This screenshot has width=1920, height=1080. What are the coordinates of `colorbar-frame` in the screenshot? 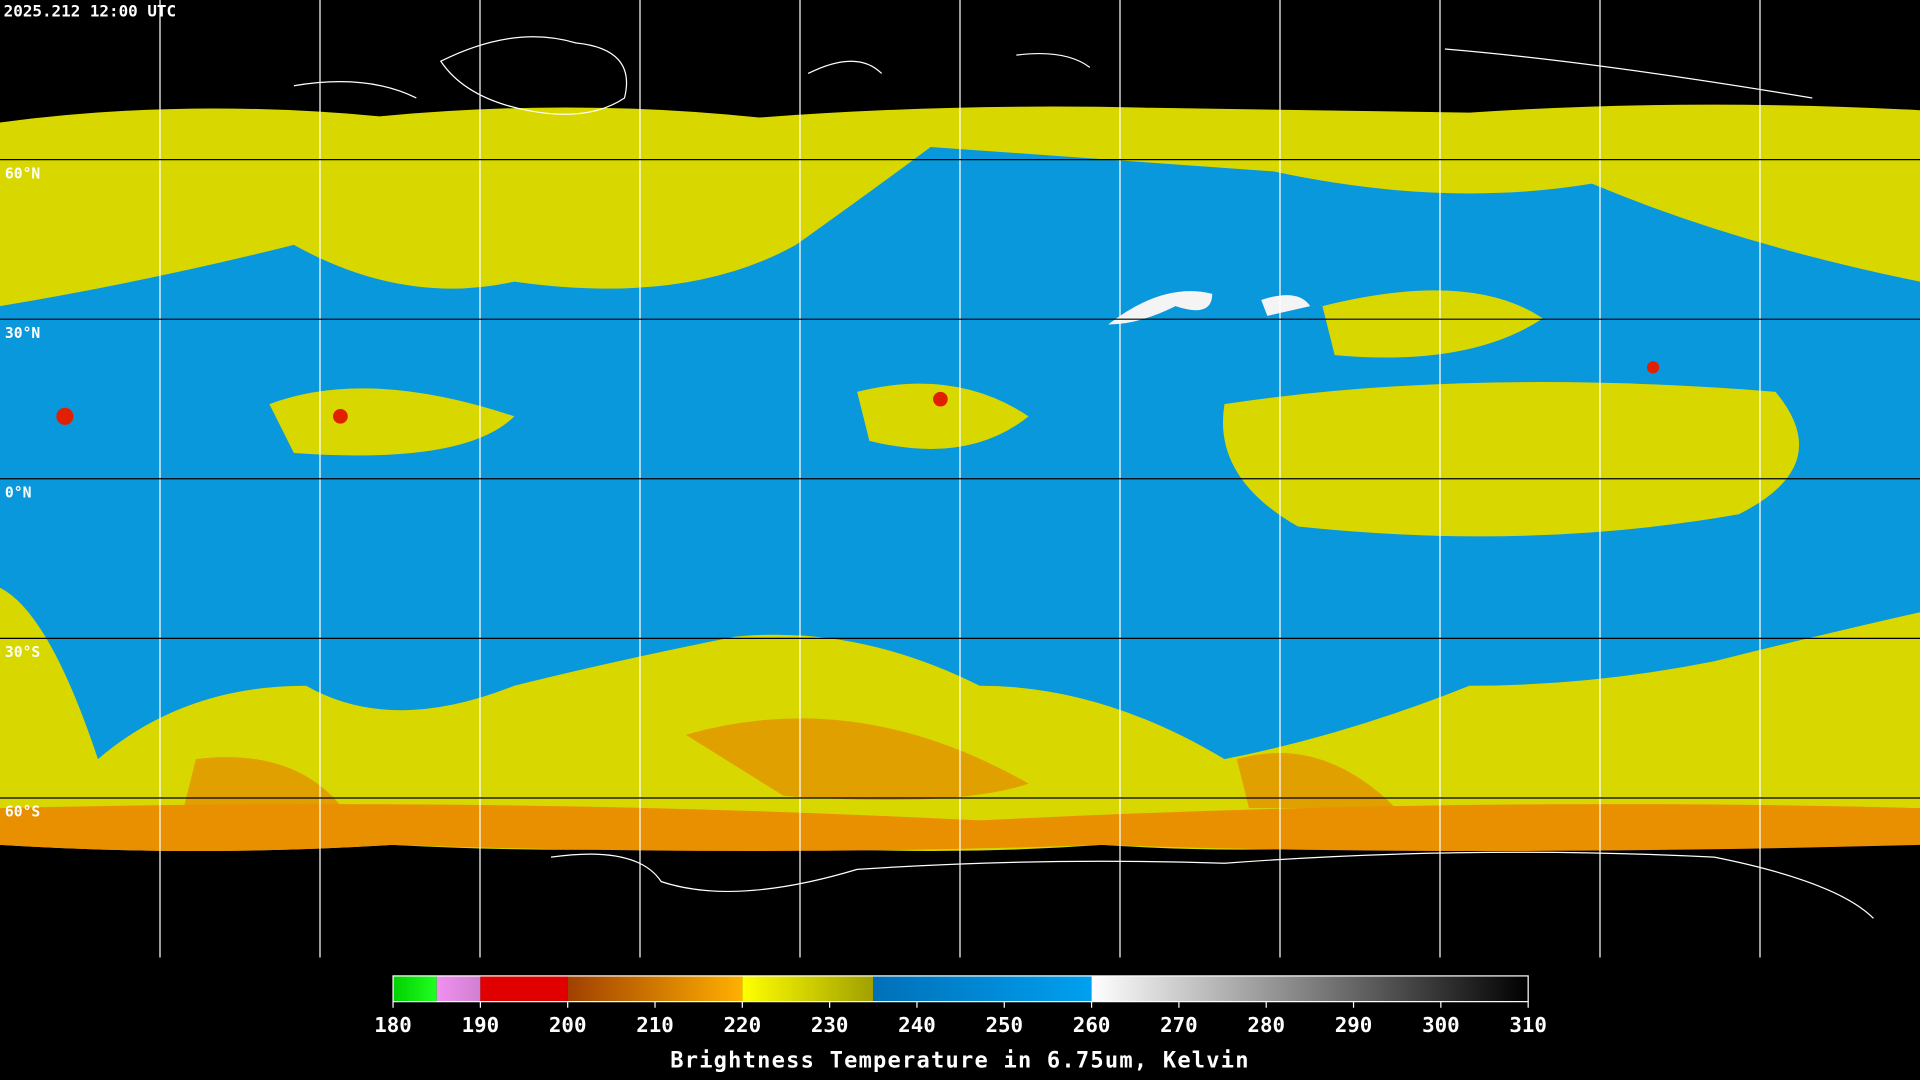 It's located at (960, 989).